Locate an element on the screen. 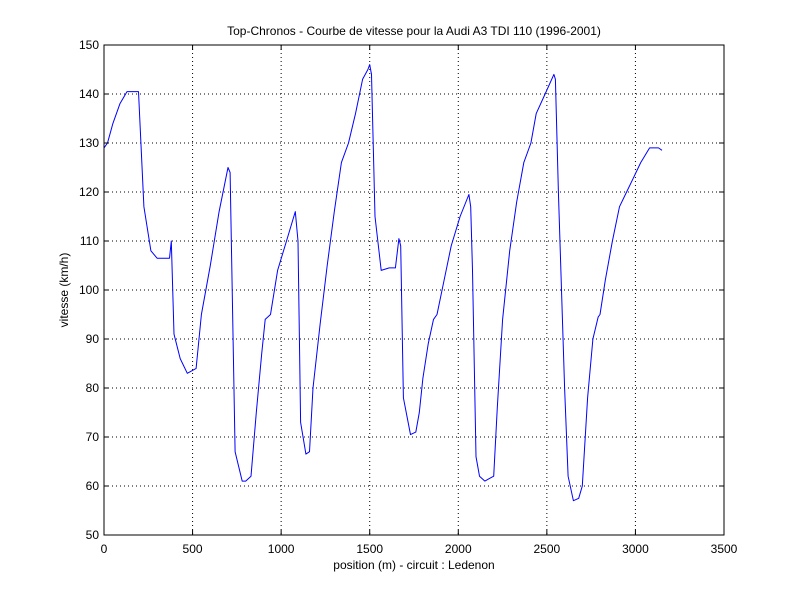 The width and height of the screenshot is (800, 601). y-tick-label: 130 is located at coordinates (89, 143).